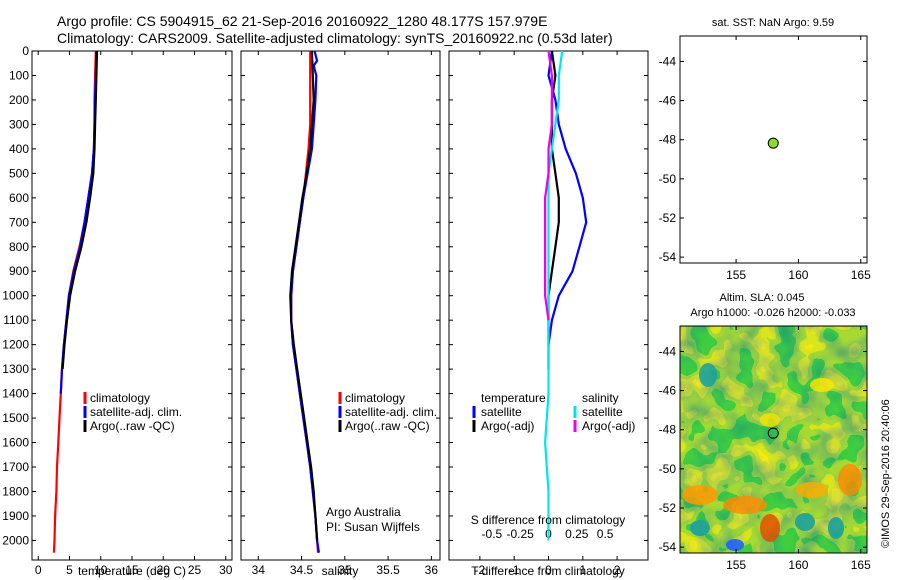 This screenshot has width=900, height=580. I want to click on x-tick-label: 20, so click(164, 570).